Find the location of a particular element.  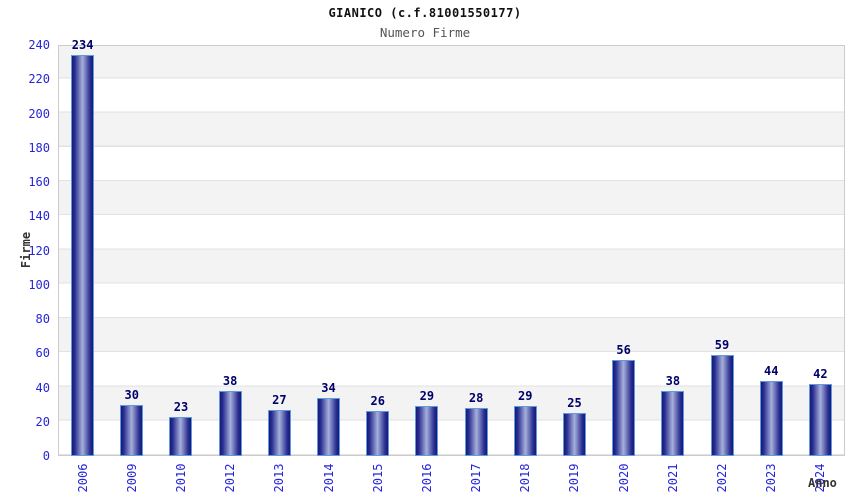

x-tick-label: 2020 is located at coordinates (623, 478).